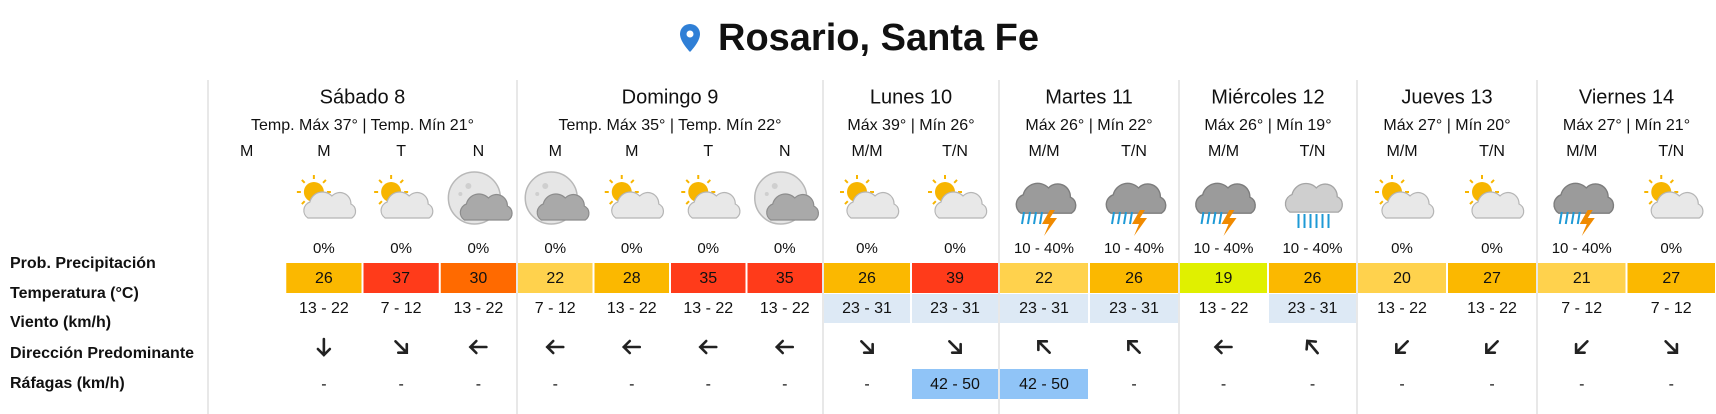 The image size is (1716, 414). Describe the element at coordinates (1088, 125) in the screenshot. I see `day-temps: Máx 26° | Mín 22°` at that location.